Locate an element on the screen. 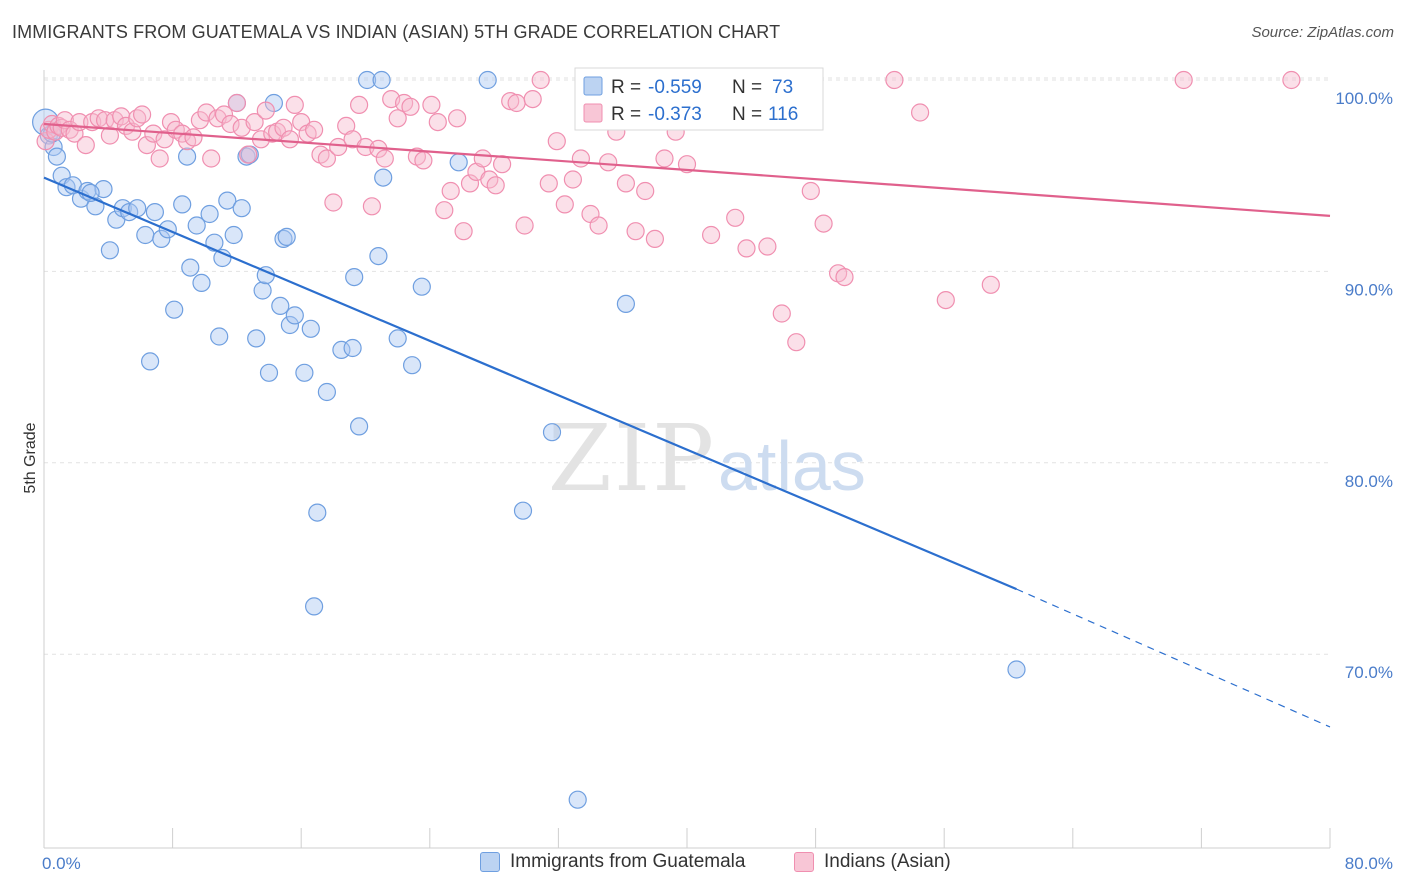 The image size is (1406, 892). legend-swatch-blue is located at coordinates (593, 86).